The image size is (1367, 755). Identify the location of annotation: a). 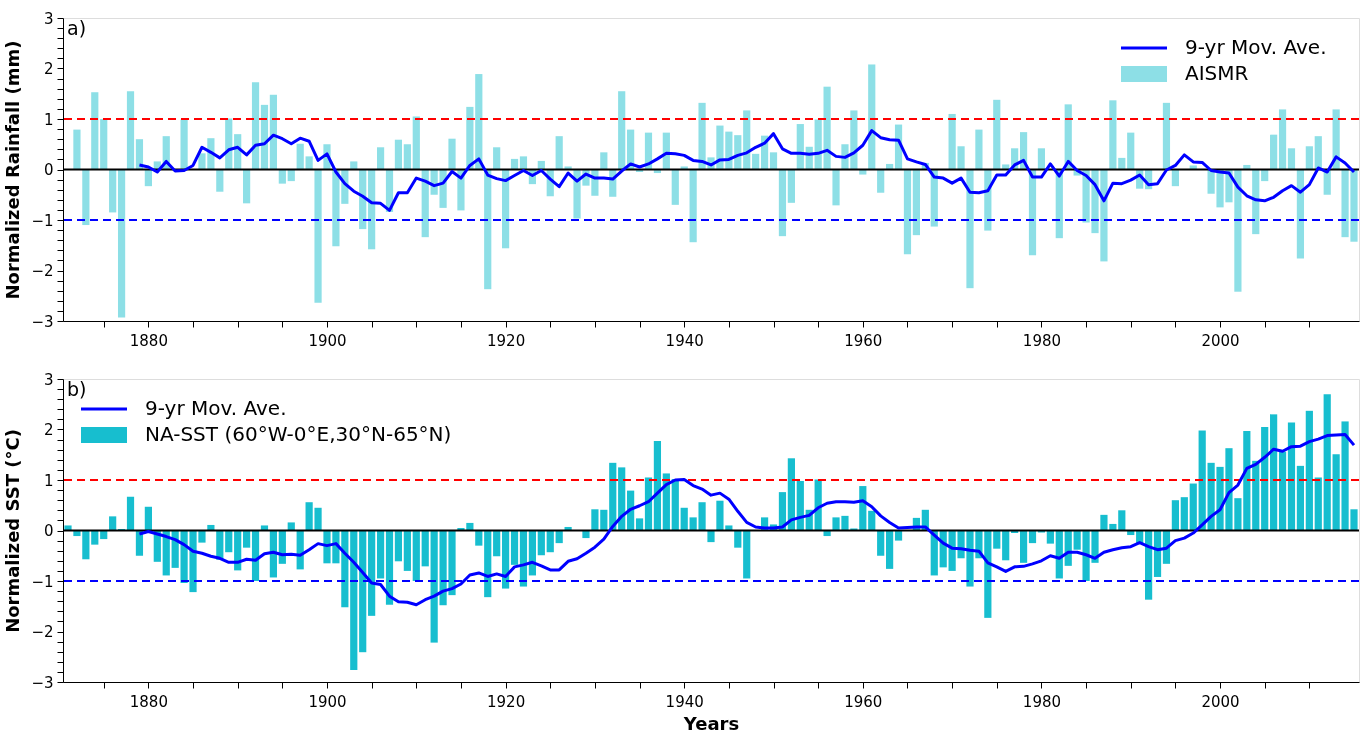
(77, 28).